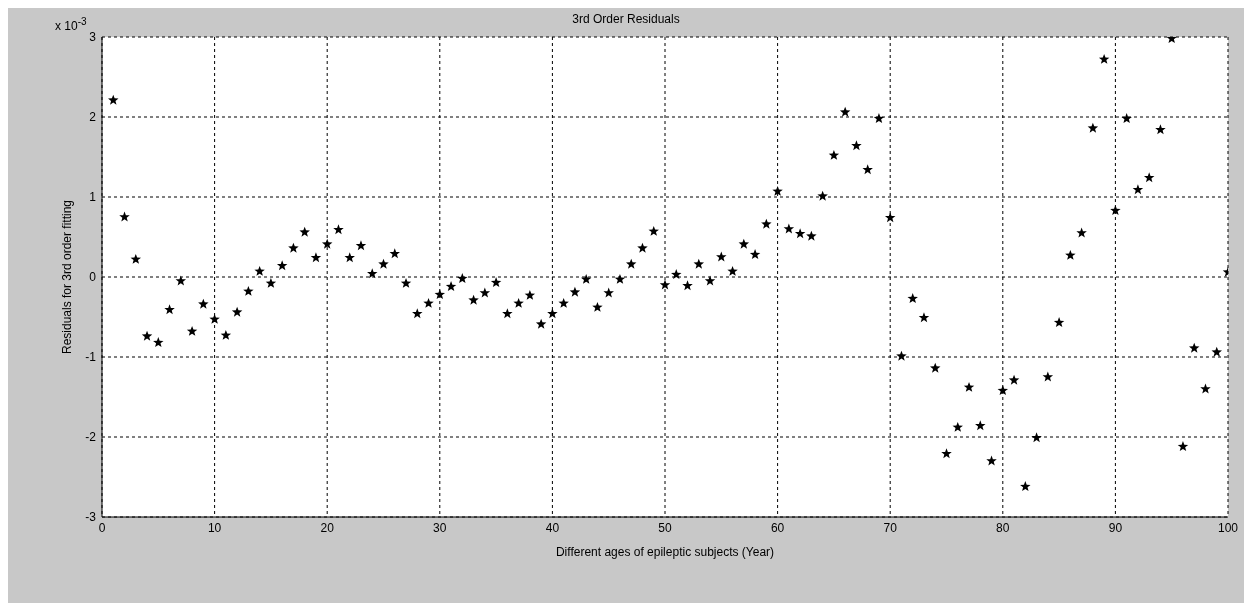  I want to click on x-tick-label: 20, so click(327, 527).